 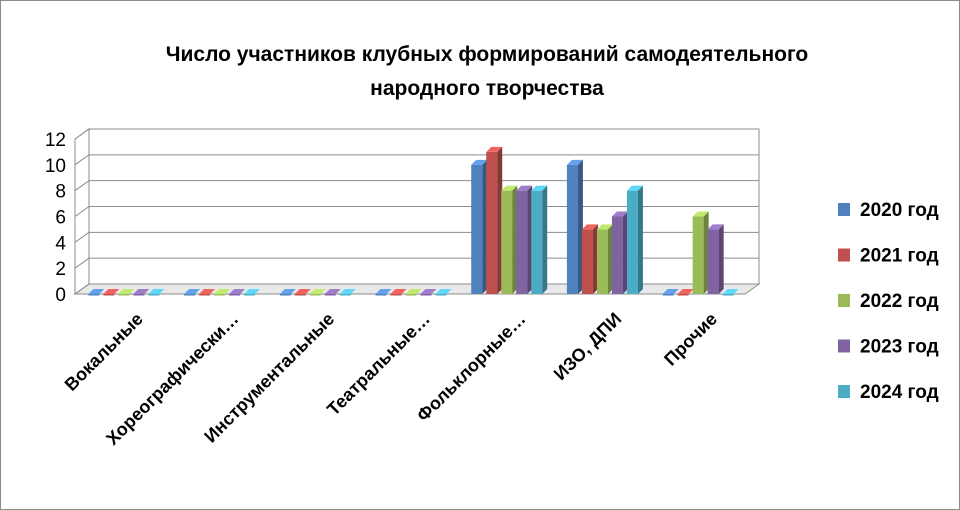 What do you see at coordinates (899, 347) in the screenshot?
I see `legend-label: 2023 год` at bounding box center [899, 347].